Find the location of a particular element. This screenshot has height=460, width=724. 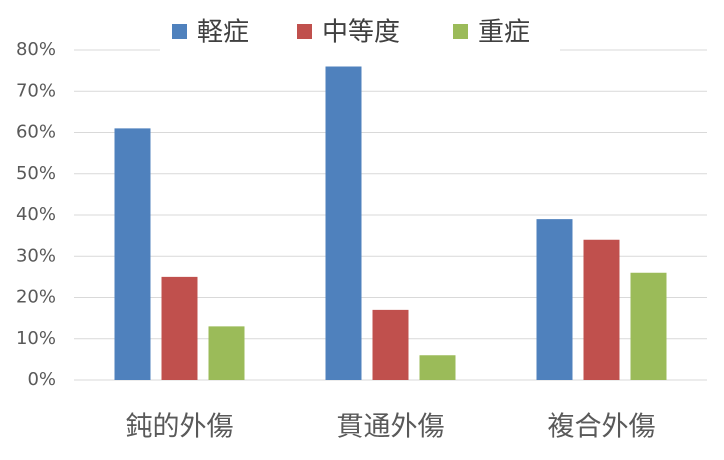

legend-background is located at coordinates (360, 32).